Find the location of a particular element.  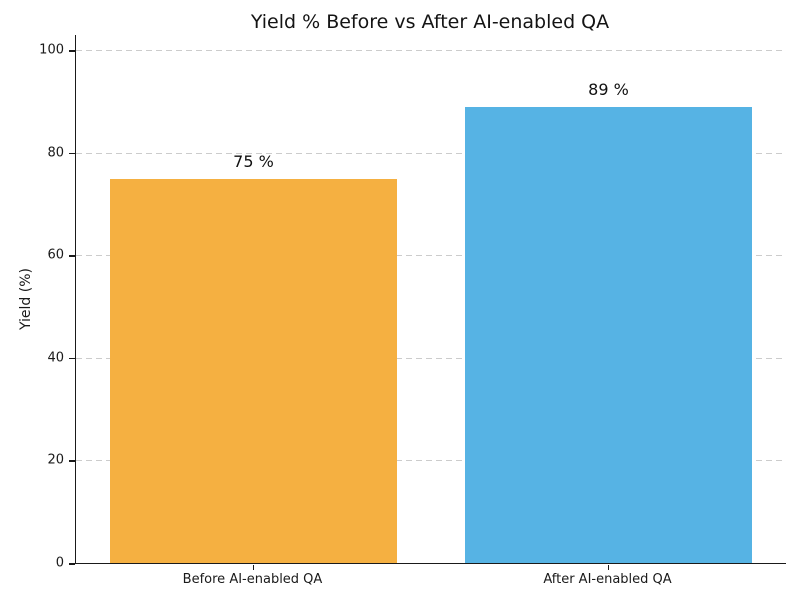

y-axis-label: Yield (%) is located at coordinates (26, 299).